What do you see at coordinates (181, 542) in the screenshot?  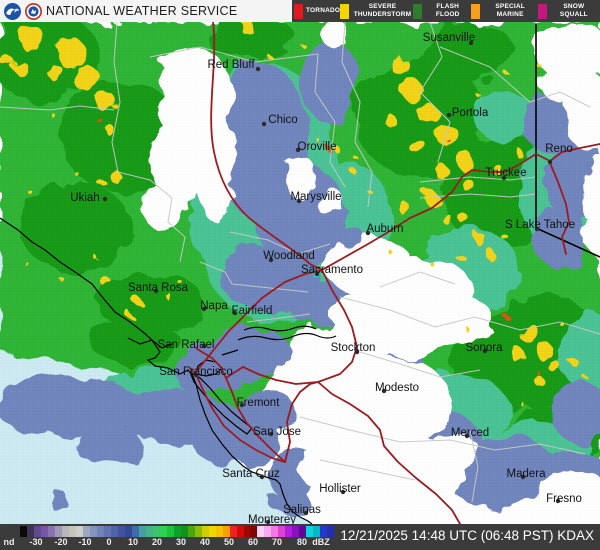 I see `colorbar-tick-30: 30` at bounding box center [181, 542].